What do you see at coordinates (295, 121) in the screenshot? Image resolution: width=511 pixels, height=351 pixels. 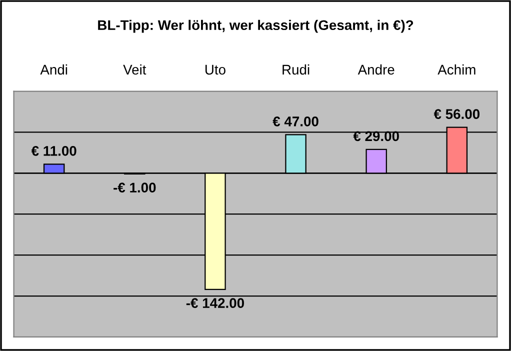 I see `data-label: € 47.00` at bounding box center [295, 121].